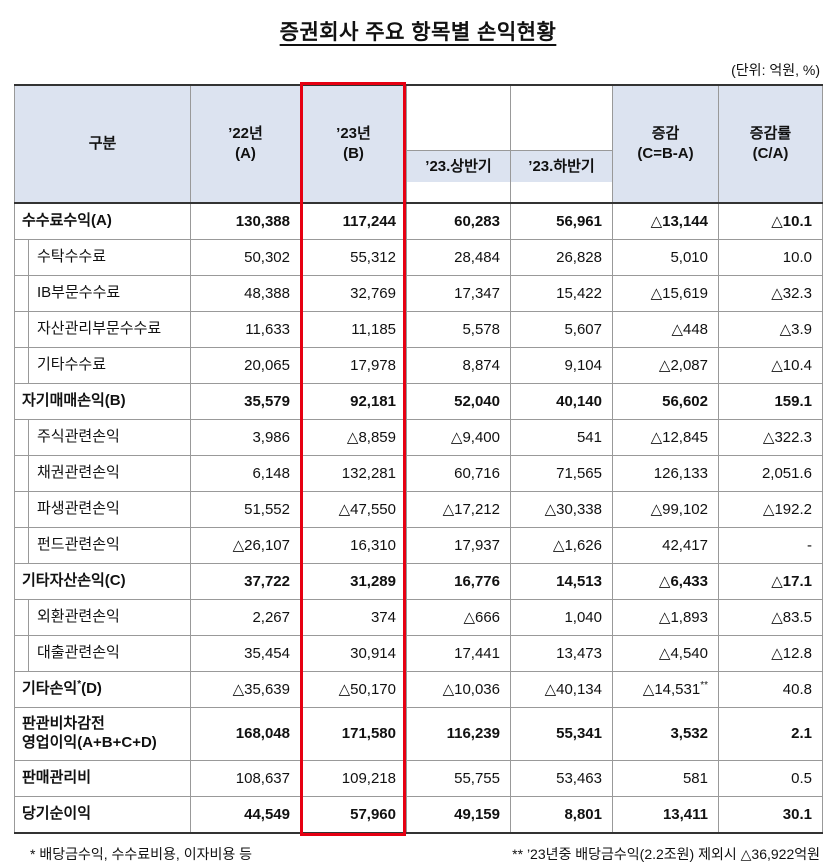 This screenshot has height=864, width=836. Describe the element at coordinates (665, 733) in the screenshot. I see `cell-value: 3,532` at that location.